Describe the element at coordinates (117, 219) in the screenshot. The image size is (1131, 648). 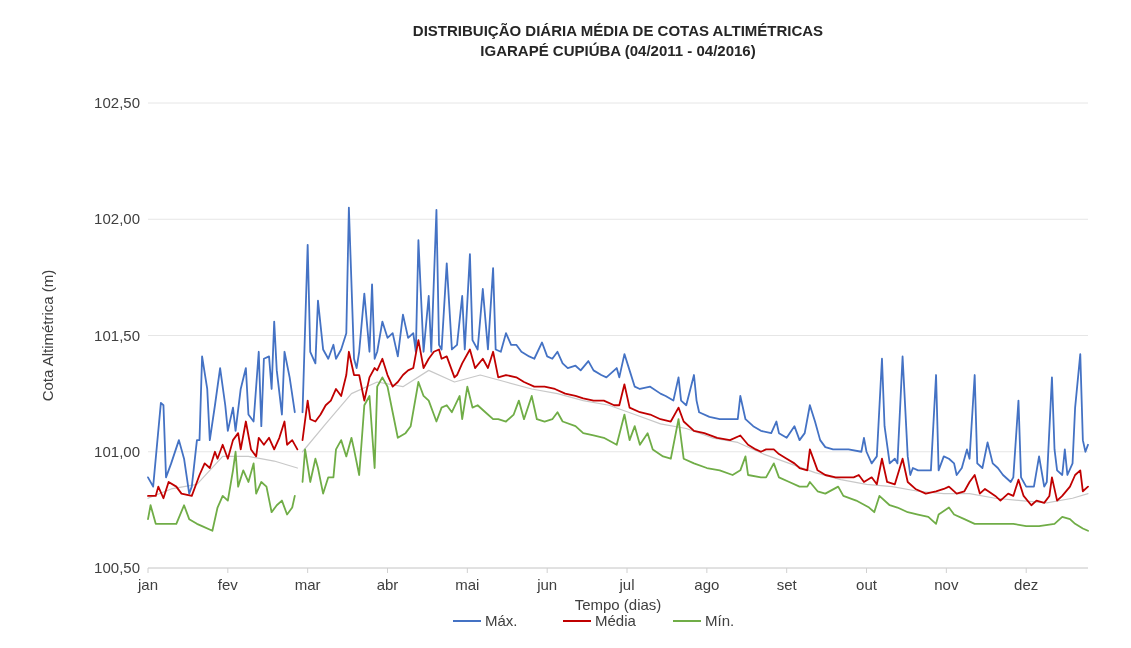
I see `y-tick-label: 102,00` at that location.